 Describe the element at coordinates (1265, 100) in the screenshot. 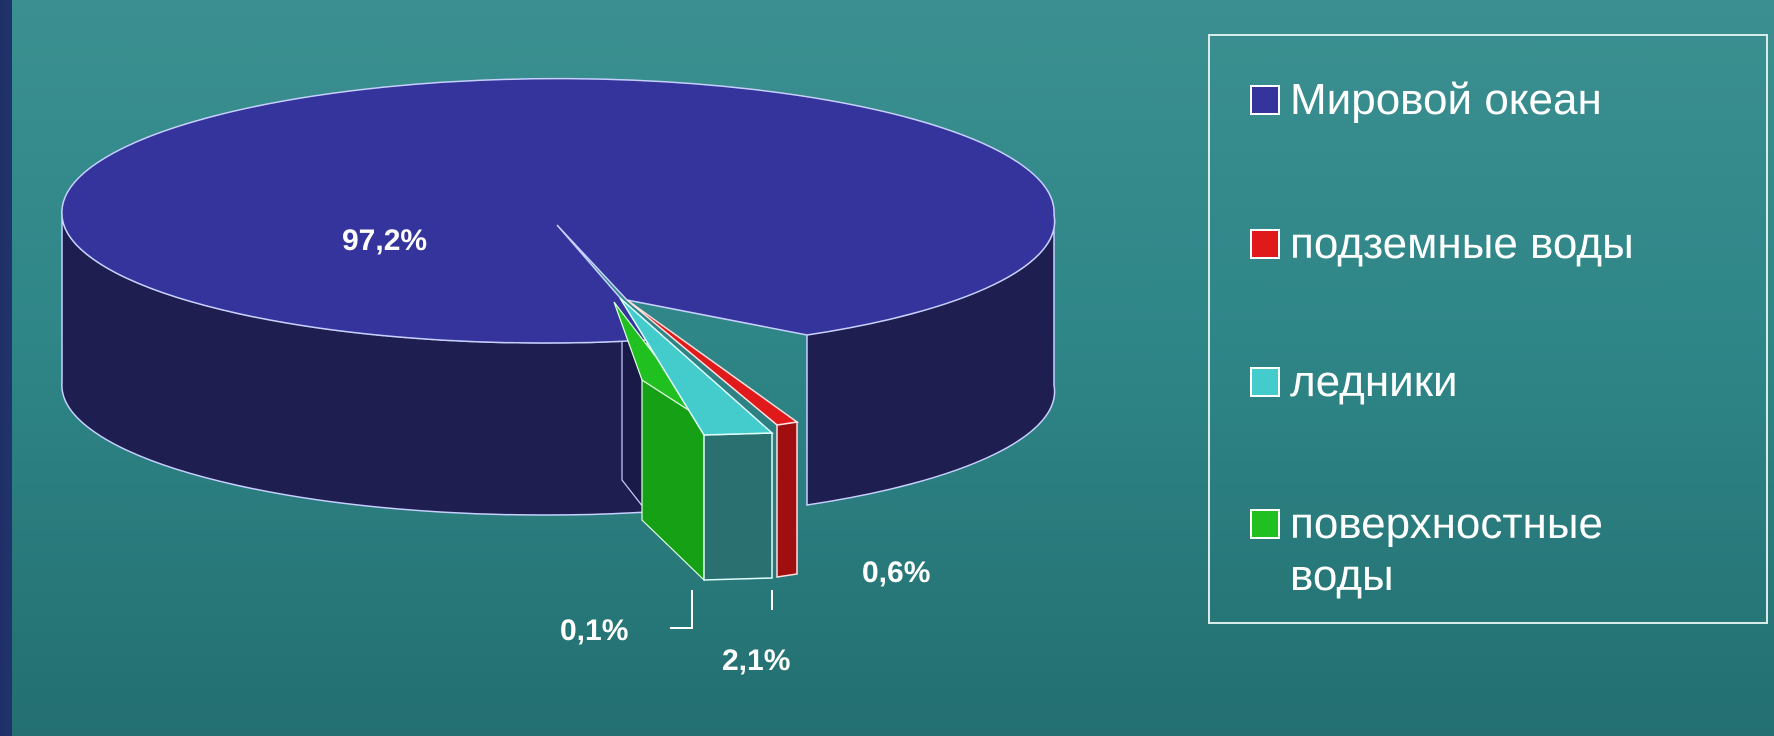

I see `legend-swatch-ocean` at that location.